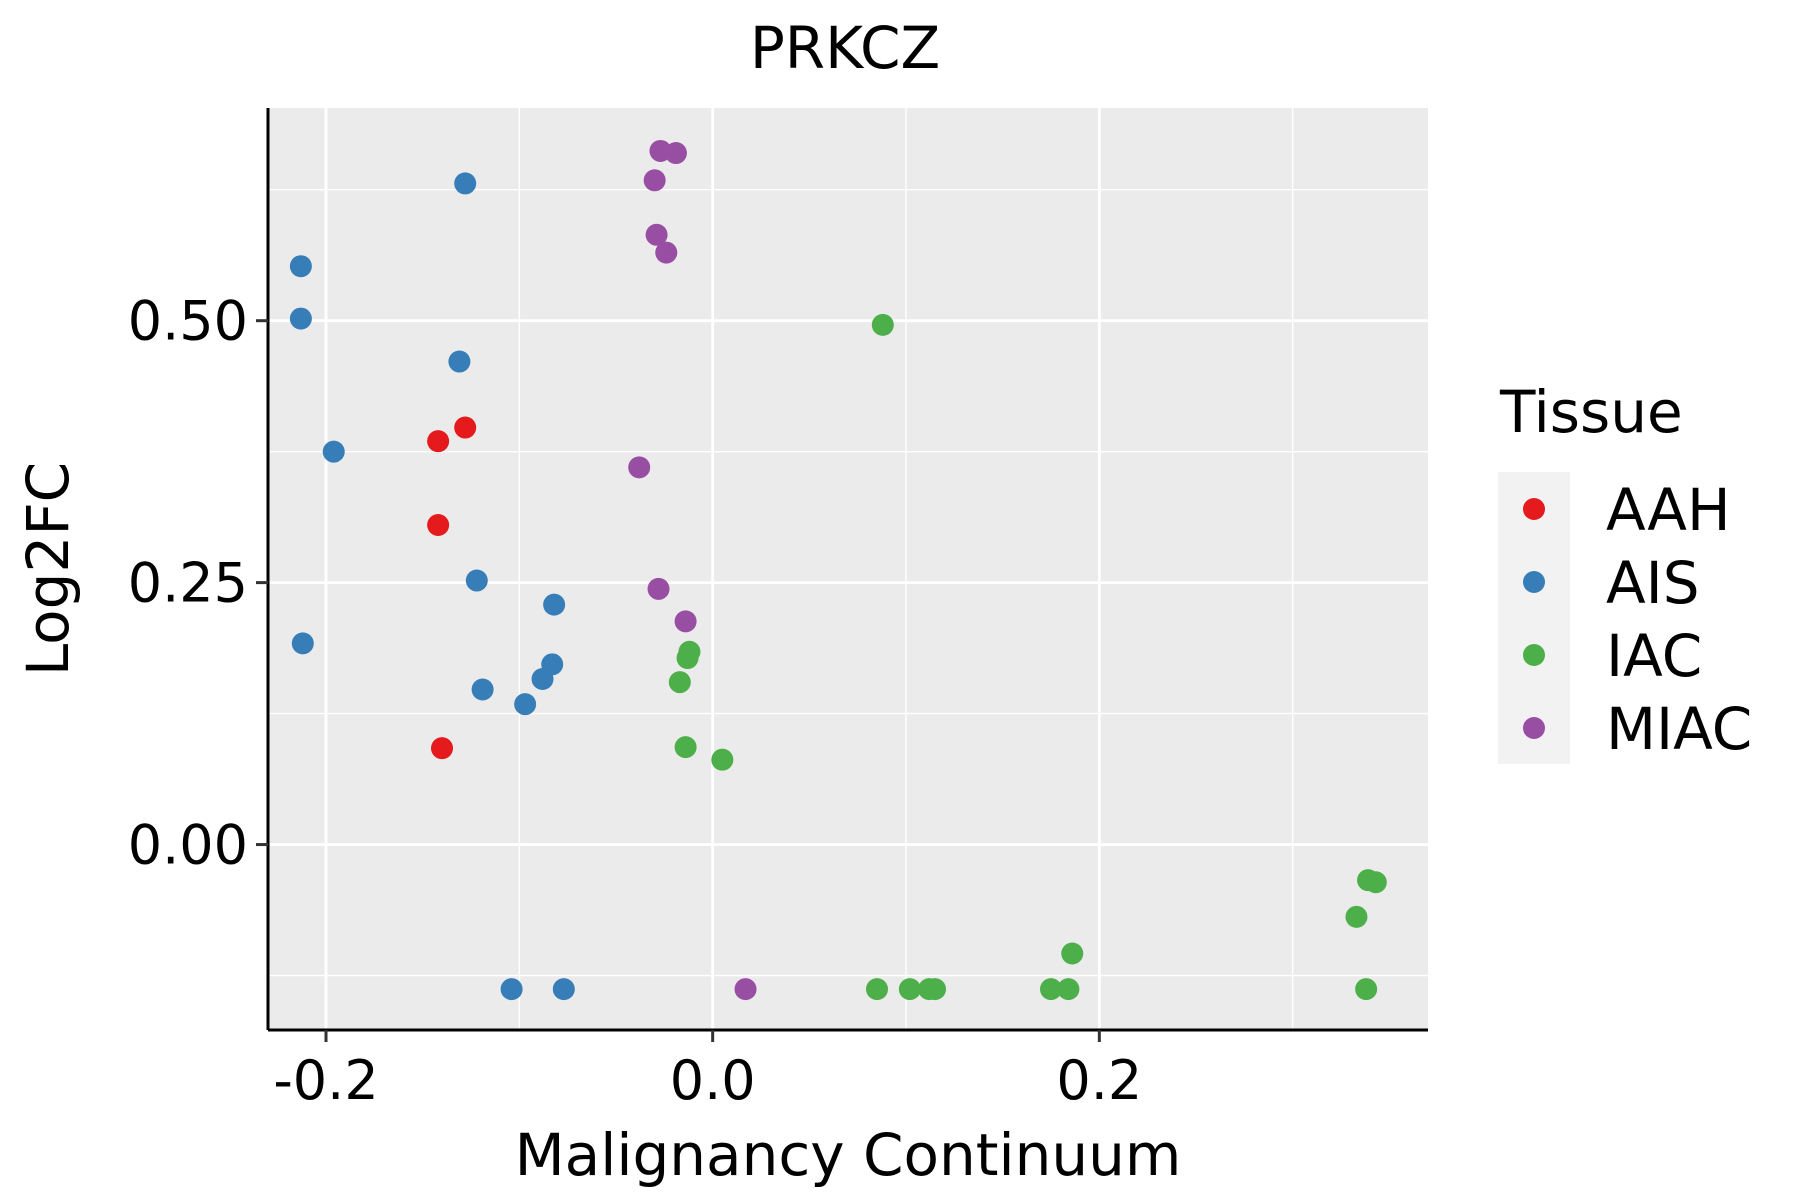 The image size is (1800, 1200). What do you see at coordinates (188, 845) in the screenshot?
I see `y-tick-label: 0.00` at bounding box center [188, 845].